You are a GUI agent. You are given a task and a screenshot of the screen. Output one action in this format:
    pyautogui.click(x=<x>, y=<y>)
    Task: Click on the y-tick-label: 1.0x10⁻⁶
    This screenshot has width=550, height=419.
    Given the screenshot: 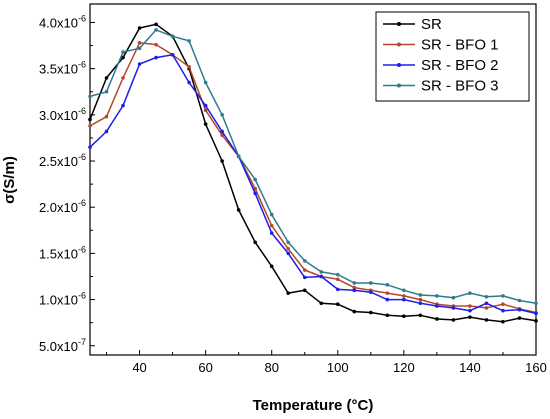 What is the action you would take?
    pyautogui.click(x=62, y=299)
    